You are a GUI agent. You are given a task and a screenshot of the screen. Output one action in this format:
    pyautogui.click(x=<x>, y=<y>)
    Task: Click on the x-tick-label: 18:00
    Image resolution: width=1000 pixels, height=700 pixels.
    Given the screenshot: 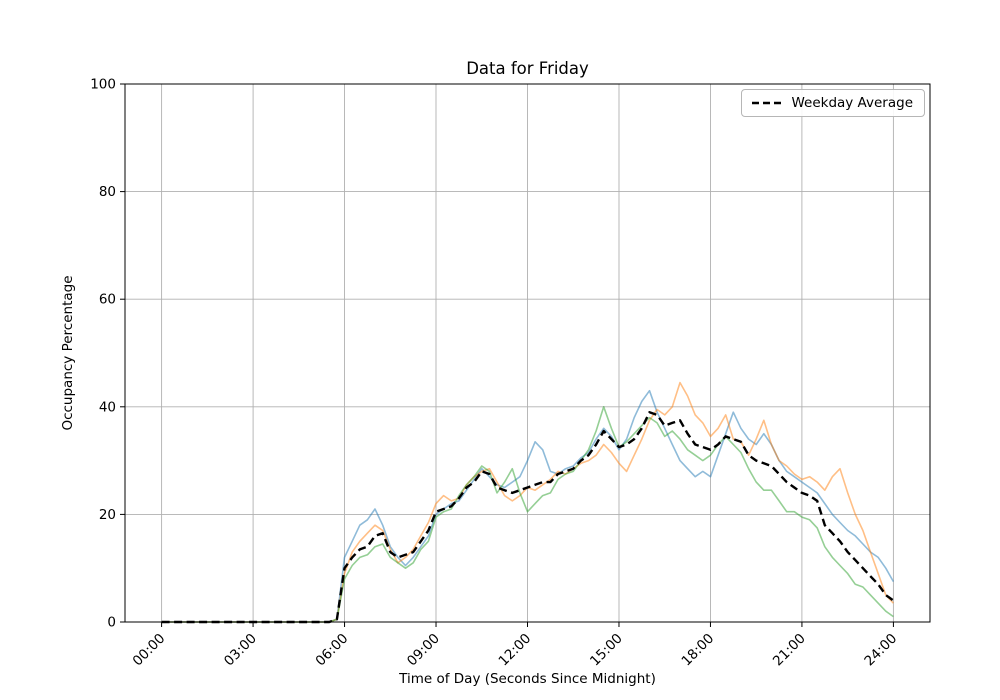 What is the action you would take?
    pyautogui.click(x=697, y=650)
    